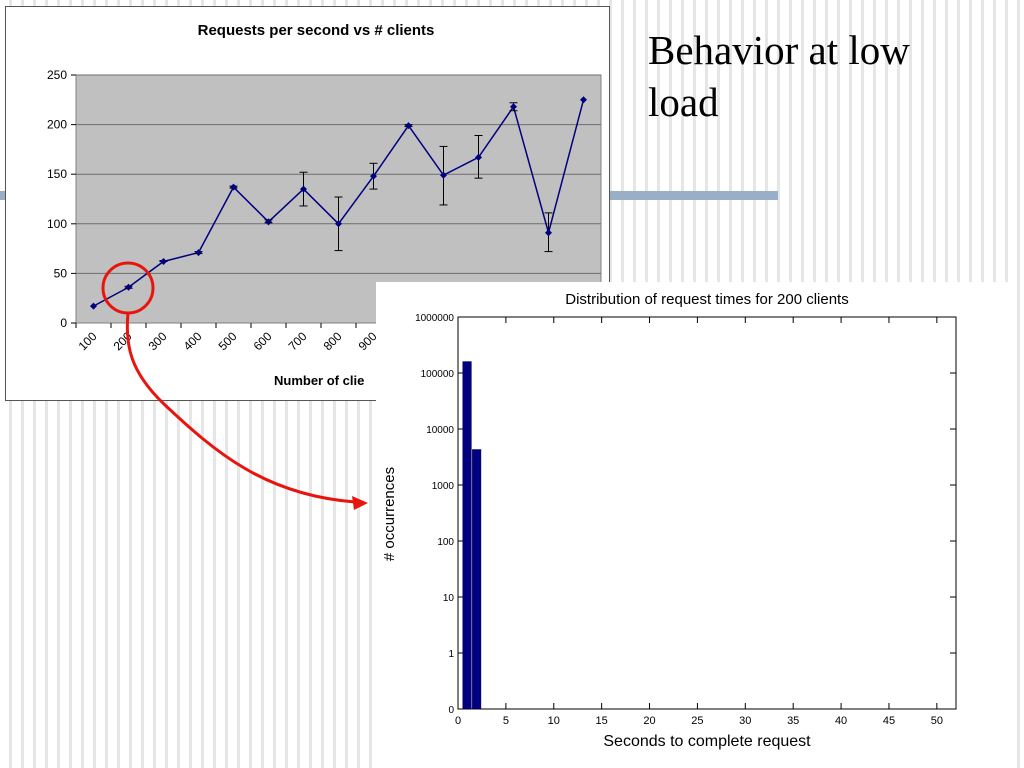 The image size is (1024, 768). Describe the element at coordinates (451, 710) in the screenshot. I see `chart2-ytick-label-0: 0` at that location.